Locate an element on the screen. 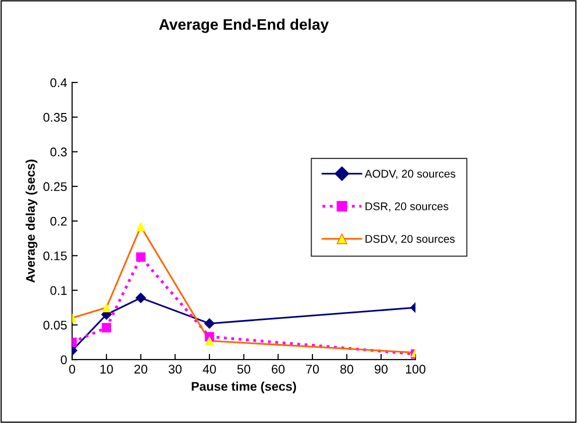 The image size is (577, 423). y-tick-label: 0.05 is located at coordinates (55, 325).